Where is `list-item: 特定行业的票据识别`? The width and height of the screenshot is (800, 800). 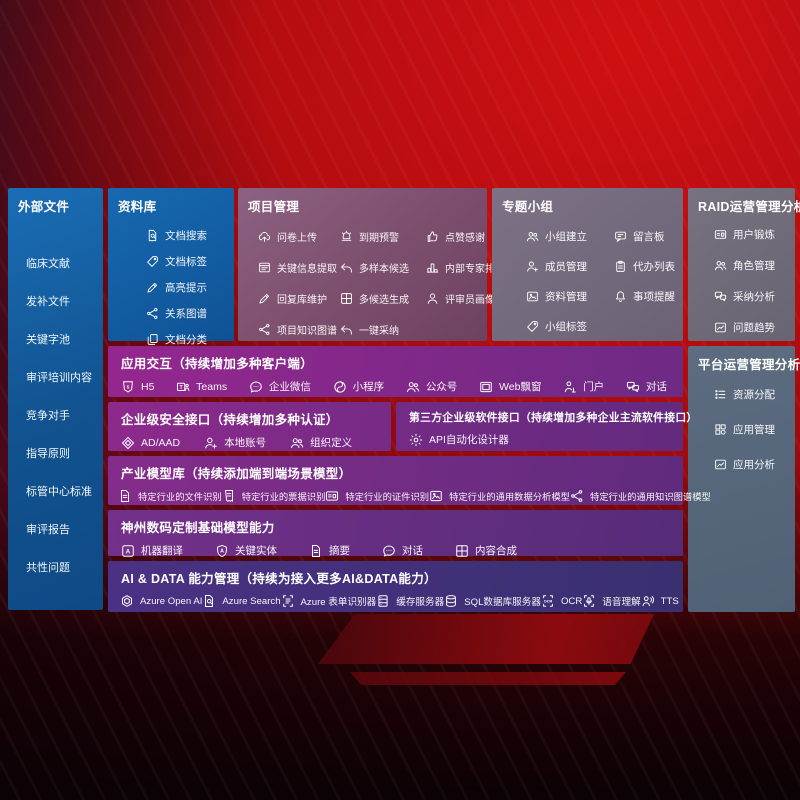 list-item: 特定行业的票据识别 is located at coordinates (273, 496).